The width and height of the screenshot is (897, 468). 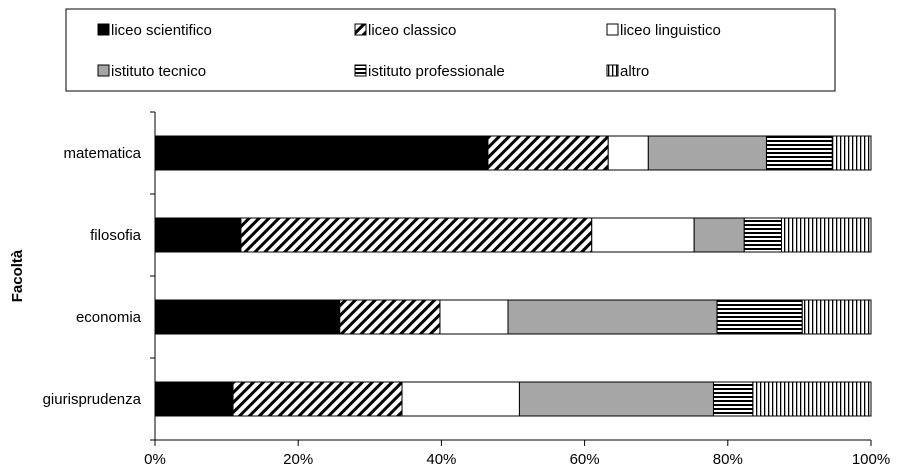 I want to click on legend-item-altro: altro, so click(x=627, y=71).